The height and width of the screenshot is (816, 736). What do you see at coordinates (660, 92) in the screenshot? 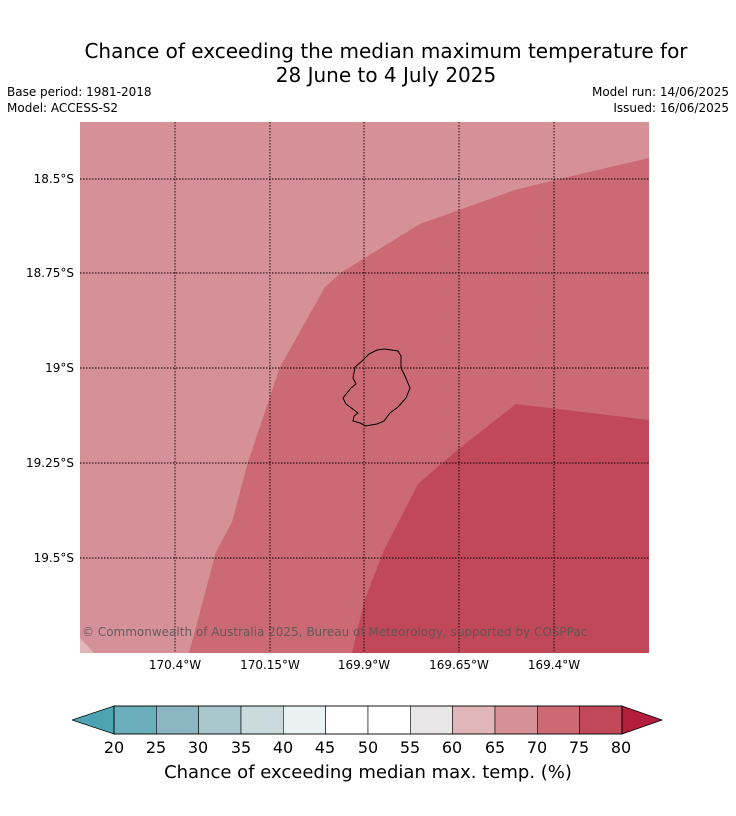
I see `model-run-text: Model run: 14/06/2025` at bounding box center [660, 92].